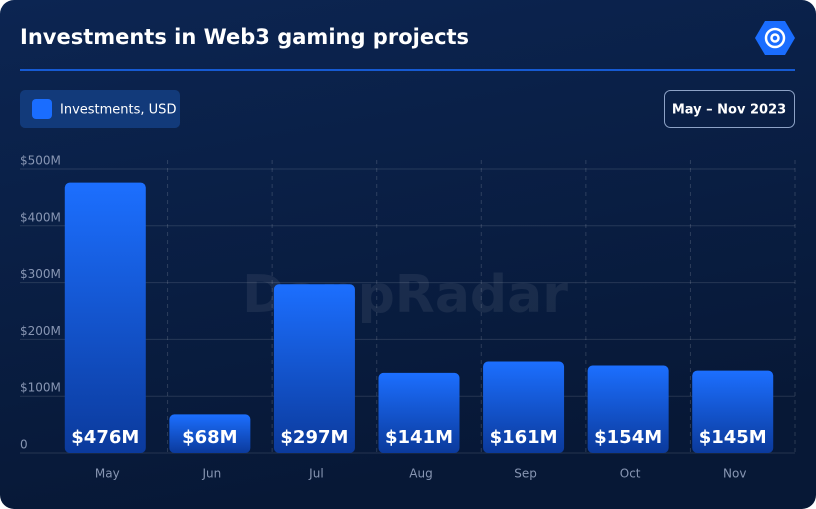  What do you see at coordinates (40, 217) in the screenshot?
I see `y-tick-label: $400M` at bounding box center [40, 217].